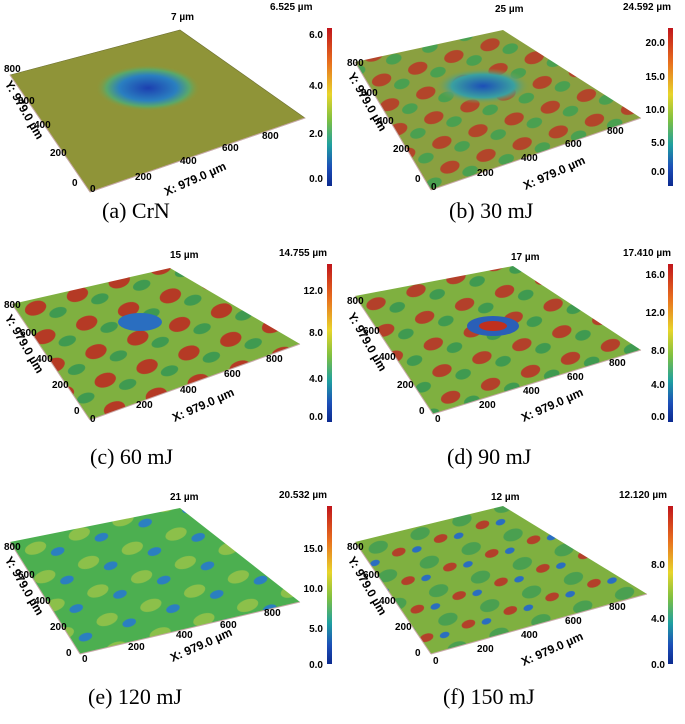  I want to click on z-height-label: 15 µm, so click(184, 255).